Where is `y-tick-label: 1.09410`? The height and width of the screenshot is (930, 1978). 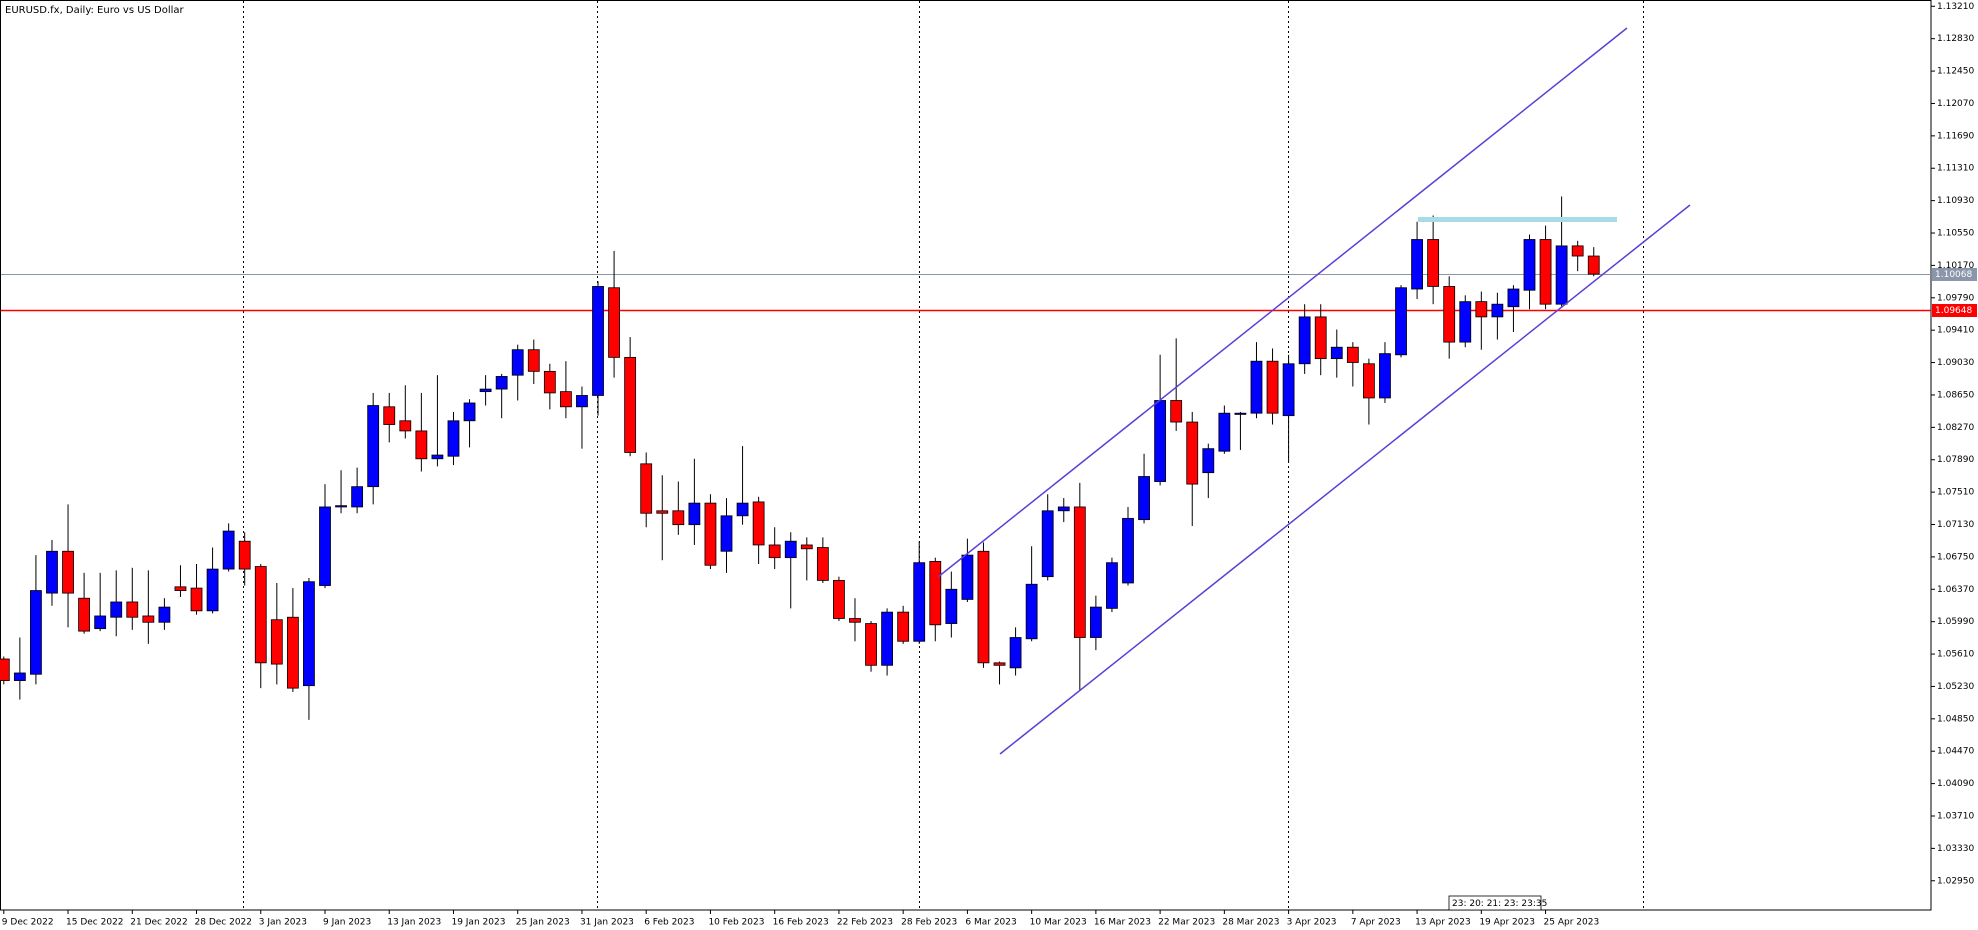
y-tick-label: 1.09410 is located at coordinates (1955, 331).